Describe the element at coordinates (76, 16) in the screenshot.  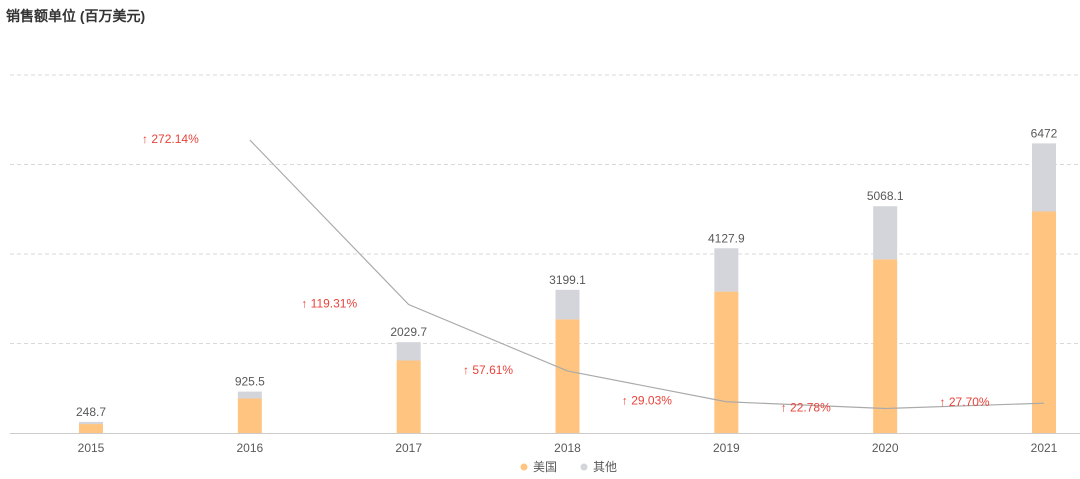
I see `chart-title: 销售额单位 (百万美元)` at that location.